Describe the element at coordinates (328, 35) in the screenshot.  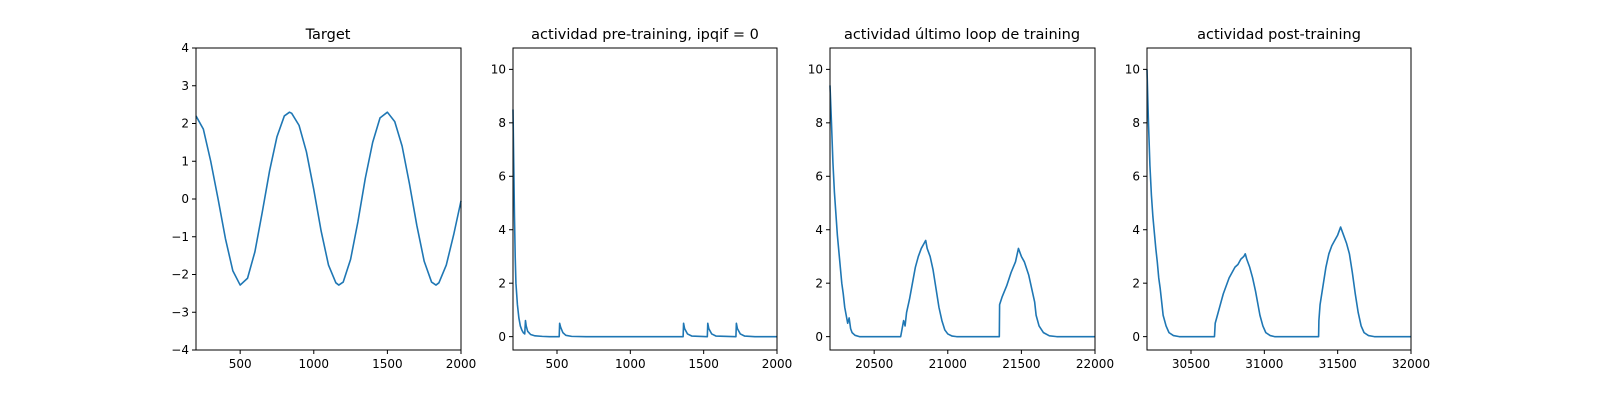
I see `subplot-title: Target` at that location.